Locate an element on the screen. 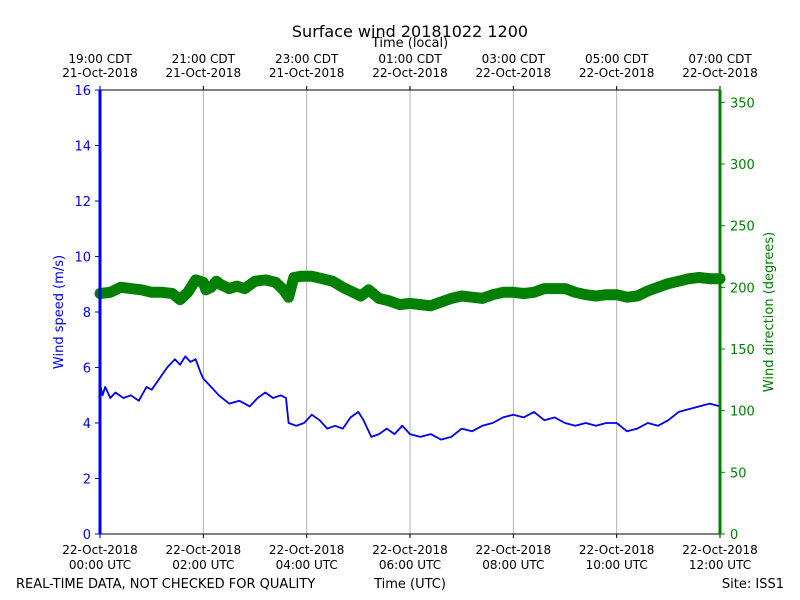 The image size is (800, 600). top-tick-time-2: 23:00 CDT is located at coordinates (307, 59).